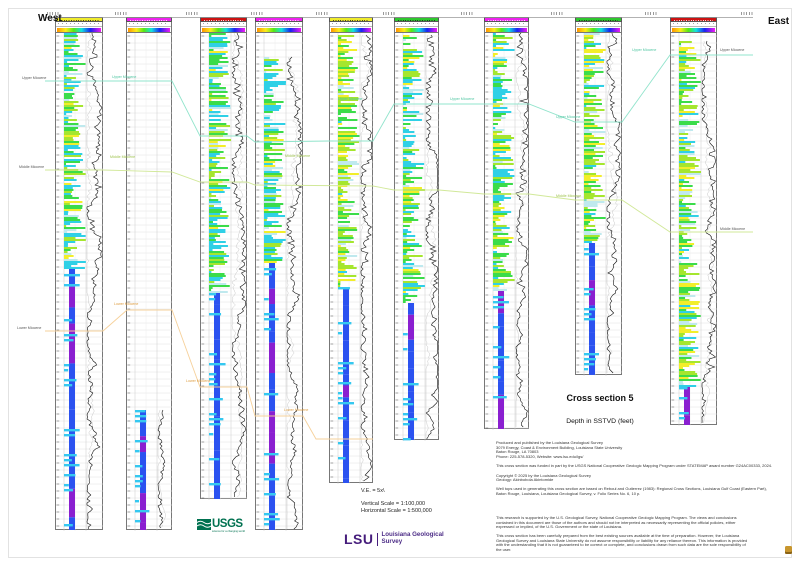  I want to click on horizontal-scale-label: Horizontal Scale = 1:500,000, so click(396, 511).